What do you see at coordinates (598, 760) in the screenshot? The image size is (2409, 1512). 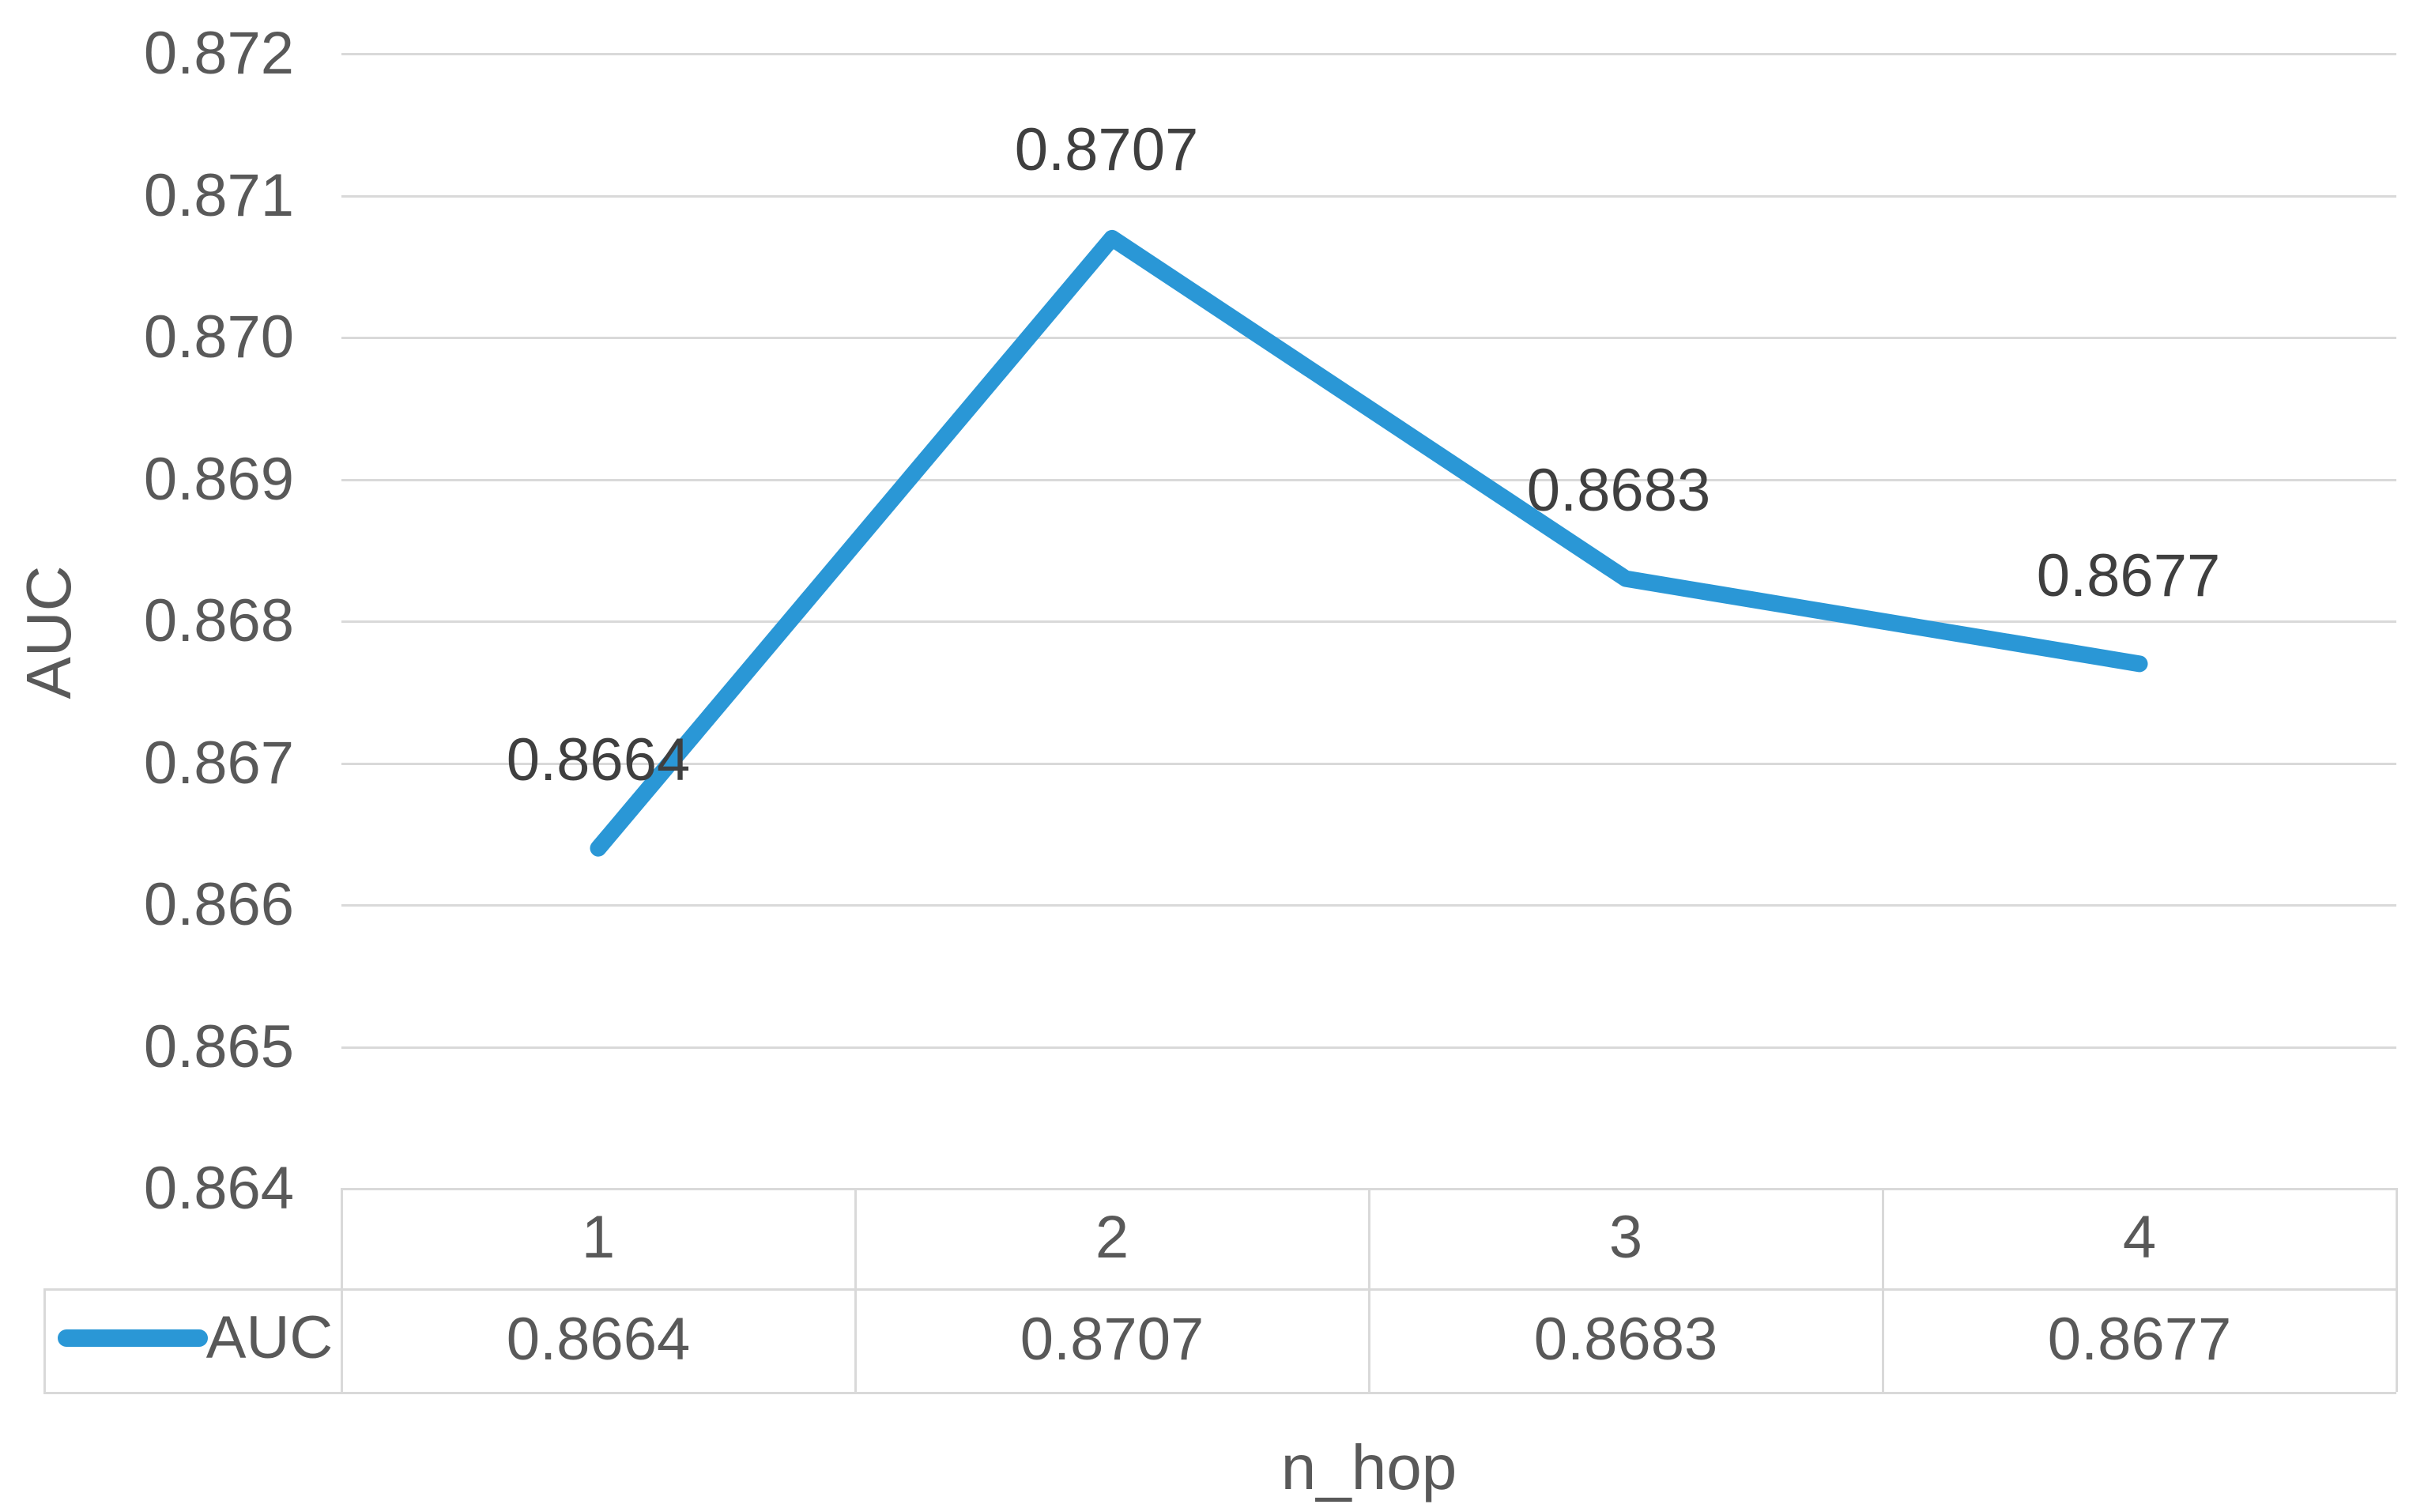 I see `data-label: 0.8664` at bounding box center [598, 760].